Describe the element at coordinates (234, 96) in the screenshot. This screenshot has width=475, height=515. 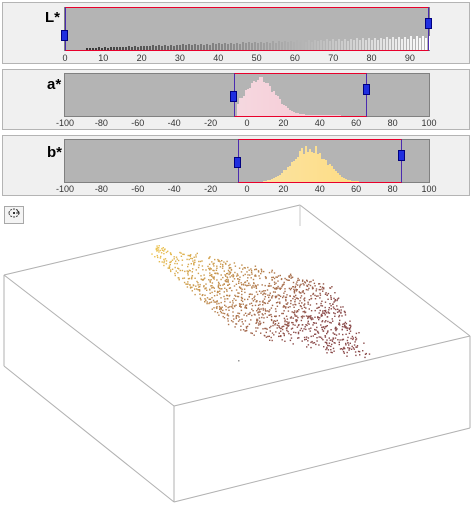
I see `min-handle-a` at that location.